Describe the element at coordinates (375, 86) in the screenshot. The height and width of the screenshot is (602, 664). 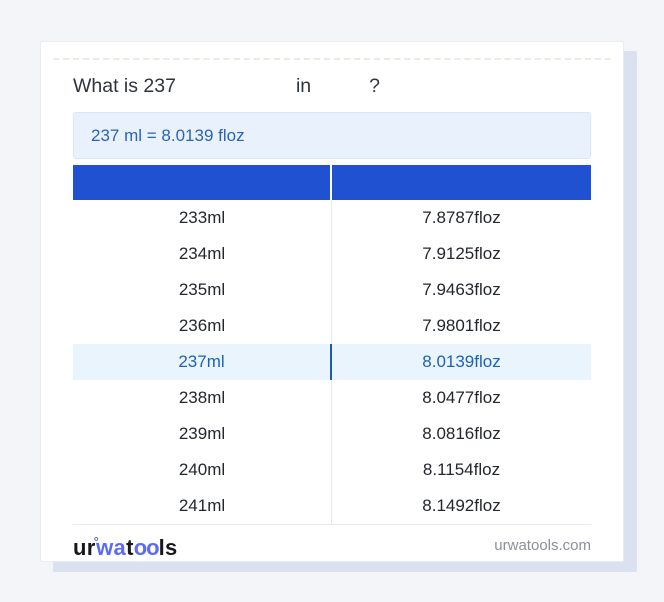
I see `title-question-mark: ?` at that location.